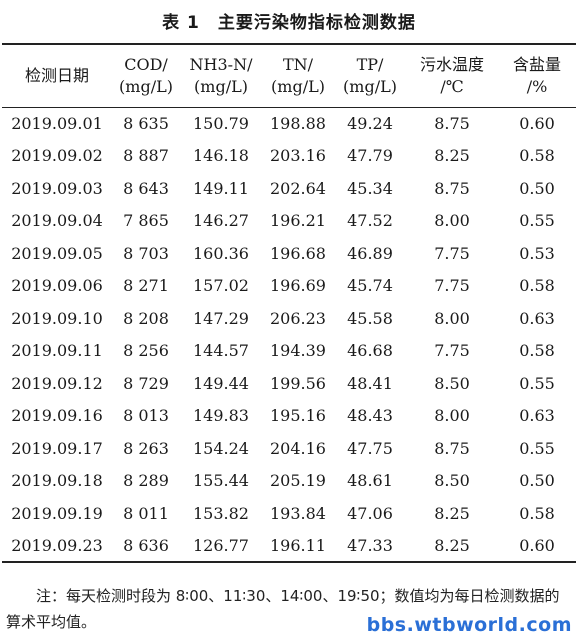 Image resolution: width=578 pixels, height=640 pixels. Describe the element at coordinates (370, 513) in the screenshot. I see `table-cell: 47.06` at that location.